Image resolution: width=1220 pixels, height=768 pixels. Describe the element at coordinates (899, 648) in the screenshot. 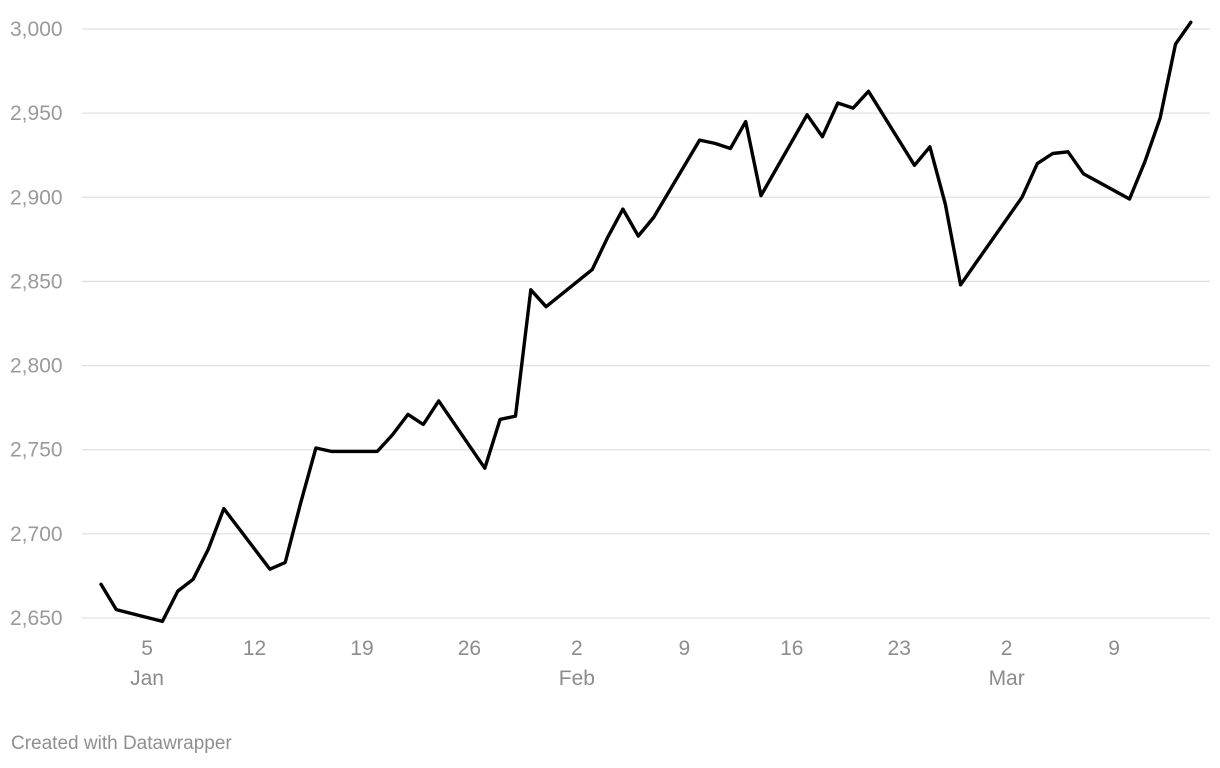

I see `x-tick-label: 23` at that location.